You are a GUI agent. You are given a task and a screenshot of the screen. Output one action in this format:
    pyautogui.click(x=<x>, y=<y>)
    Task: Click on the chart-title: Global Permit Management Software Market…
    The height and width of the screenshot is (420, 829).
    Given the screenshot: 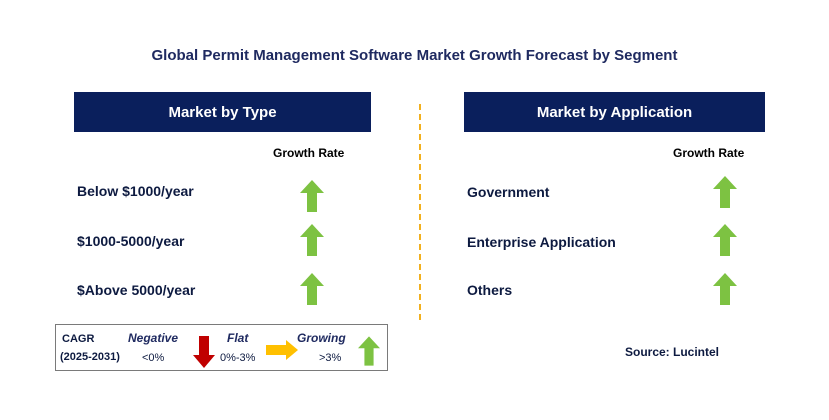 What is the action you would take?
    pyautogui.click(x=414, y=55)
    